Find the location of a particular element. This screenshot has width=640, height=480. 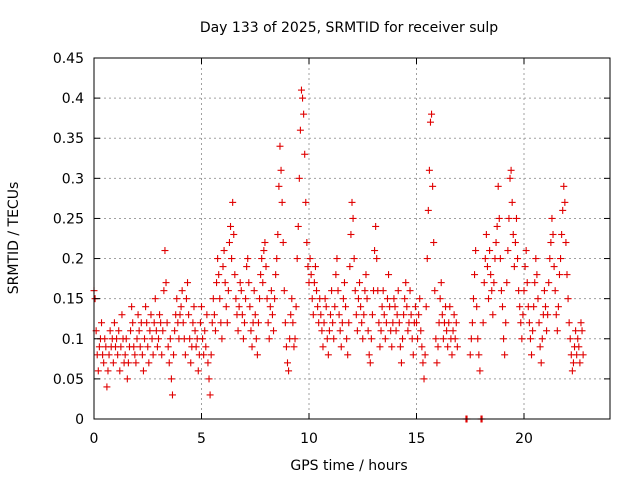

y-tick-label: 0.35 is located at coordinates (68, 139).